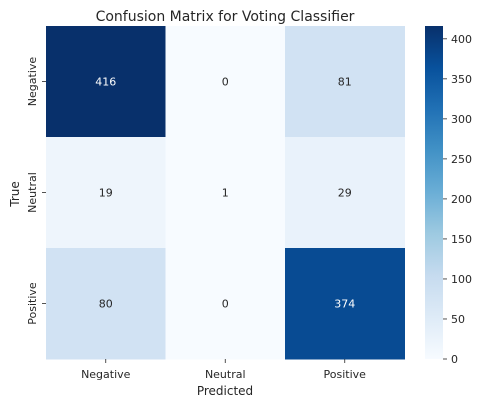  What do you see at coordinates (461, 79) in the screenshot?
I see `colorbar-tick-label: 350` at bounding box center [461, 79].